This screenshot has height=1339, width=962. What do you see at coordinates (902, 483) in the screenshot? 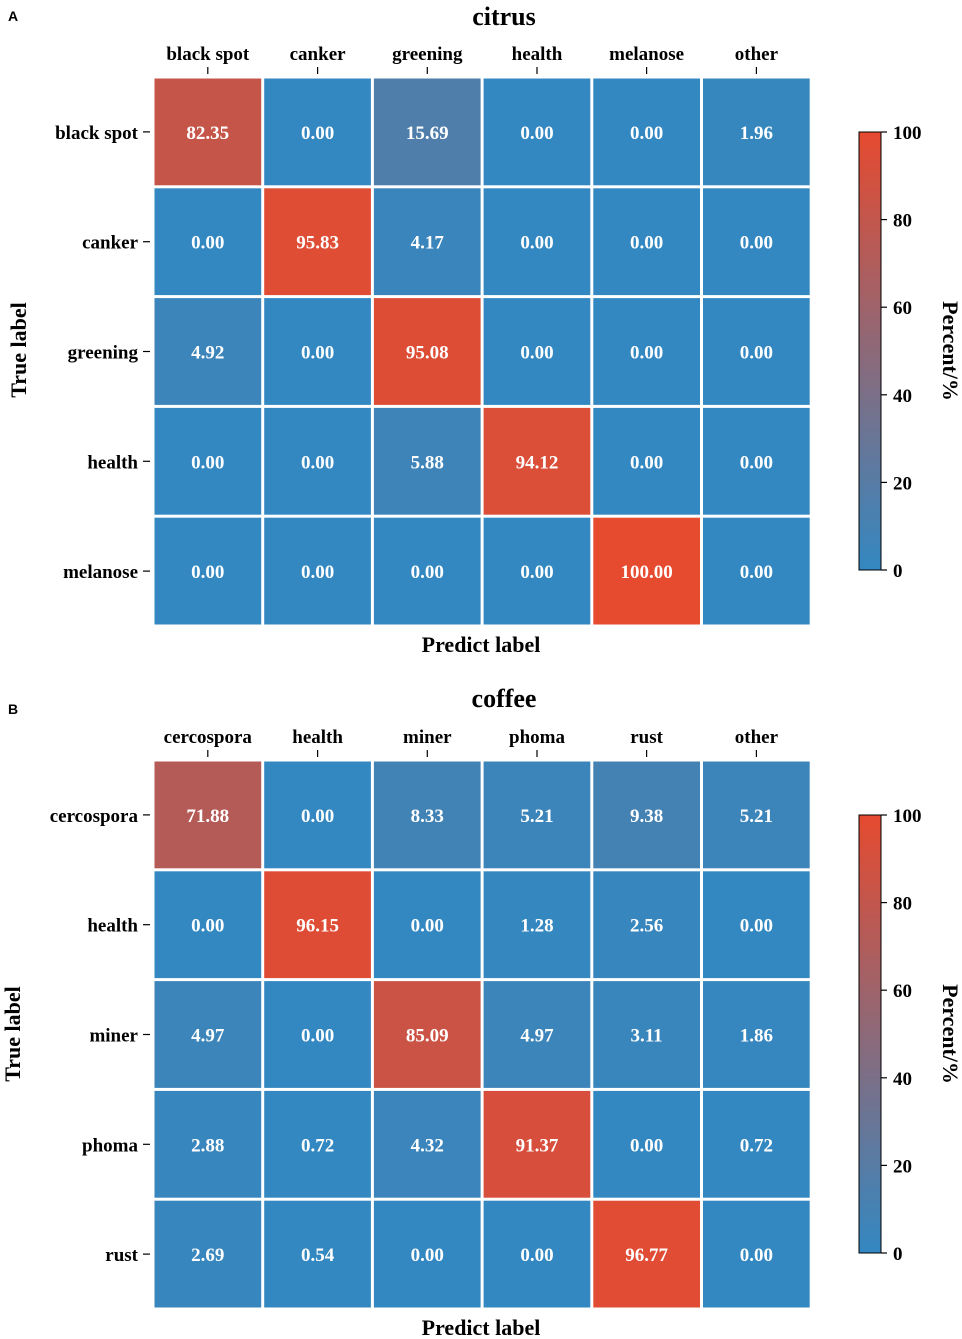
I see `colorbar-tick-label: 20` at bounding box center [902, 483].